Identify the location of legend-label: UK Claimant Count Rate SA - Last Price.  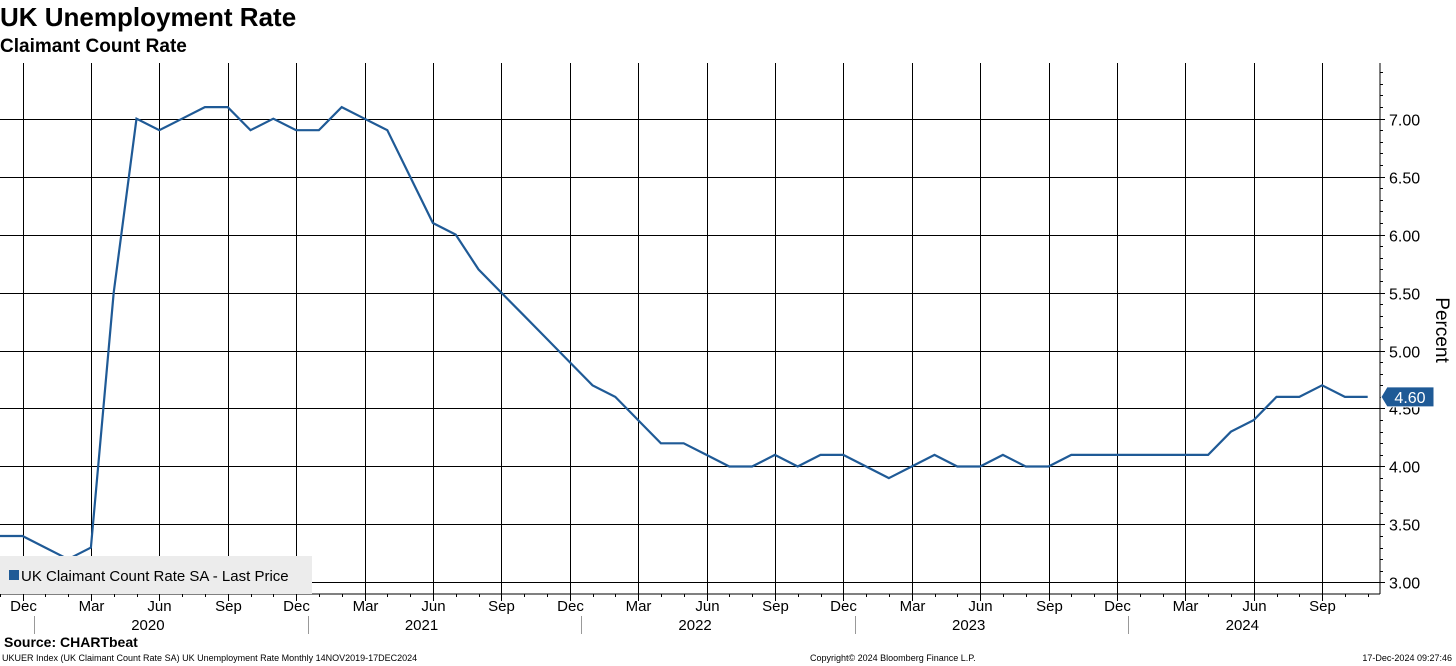
(155, 576).